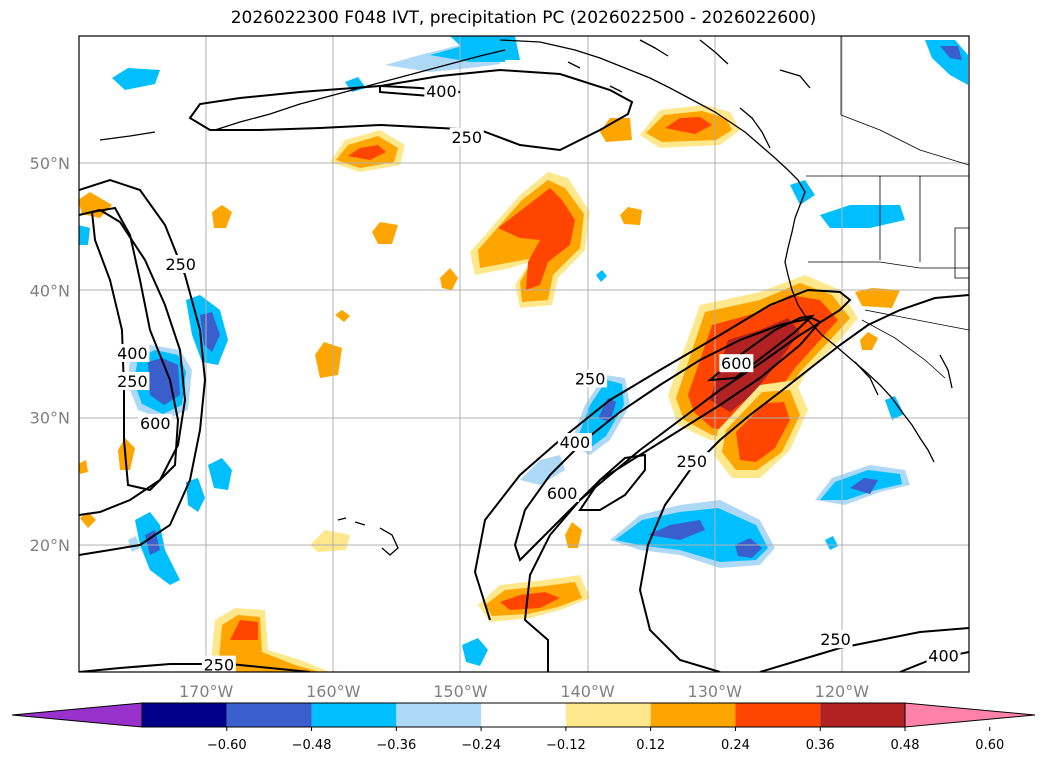 This screenshot has height=765, width=1047. Describe the element at coordinates (50, 290) in the screenshot. I see `lat-tick-label: 40°N` at that location.